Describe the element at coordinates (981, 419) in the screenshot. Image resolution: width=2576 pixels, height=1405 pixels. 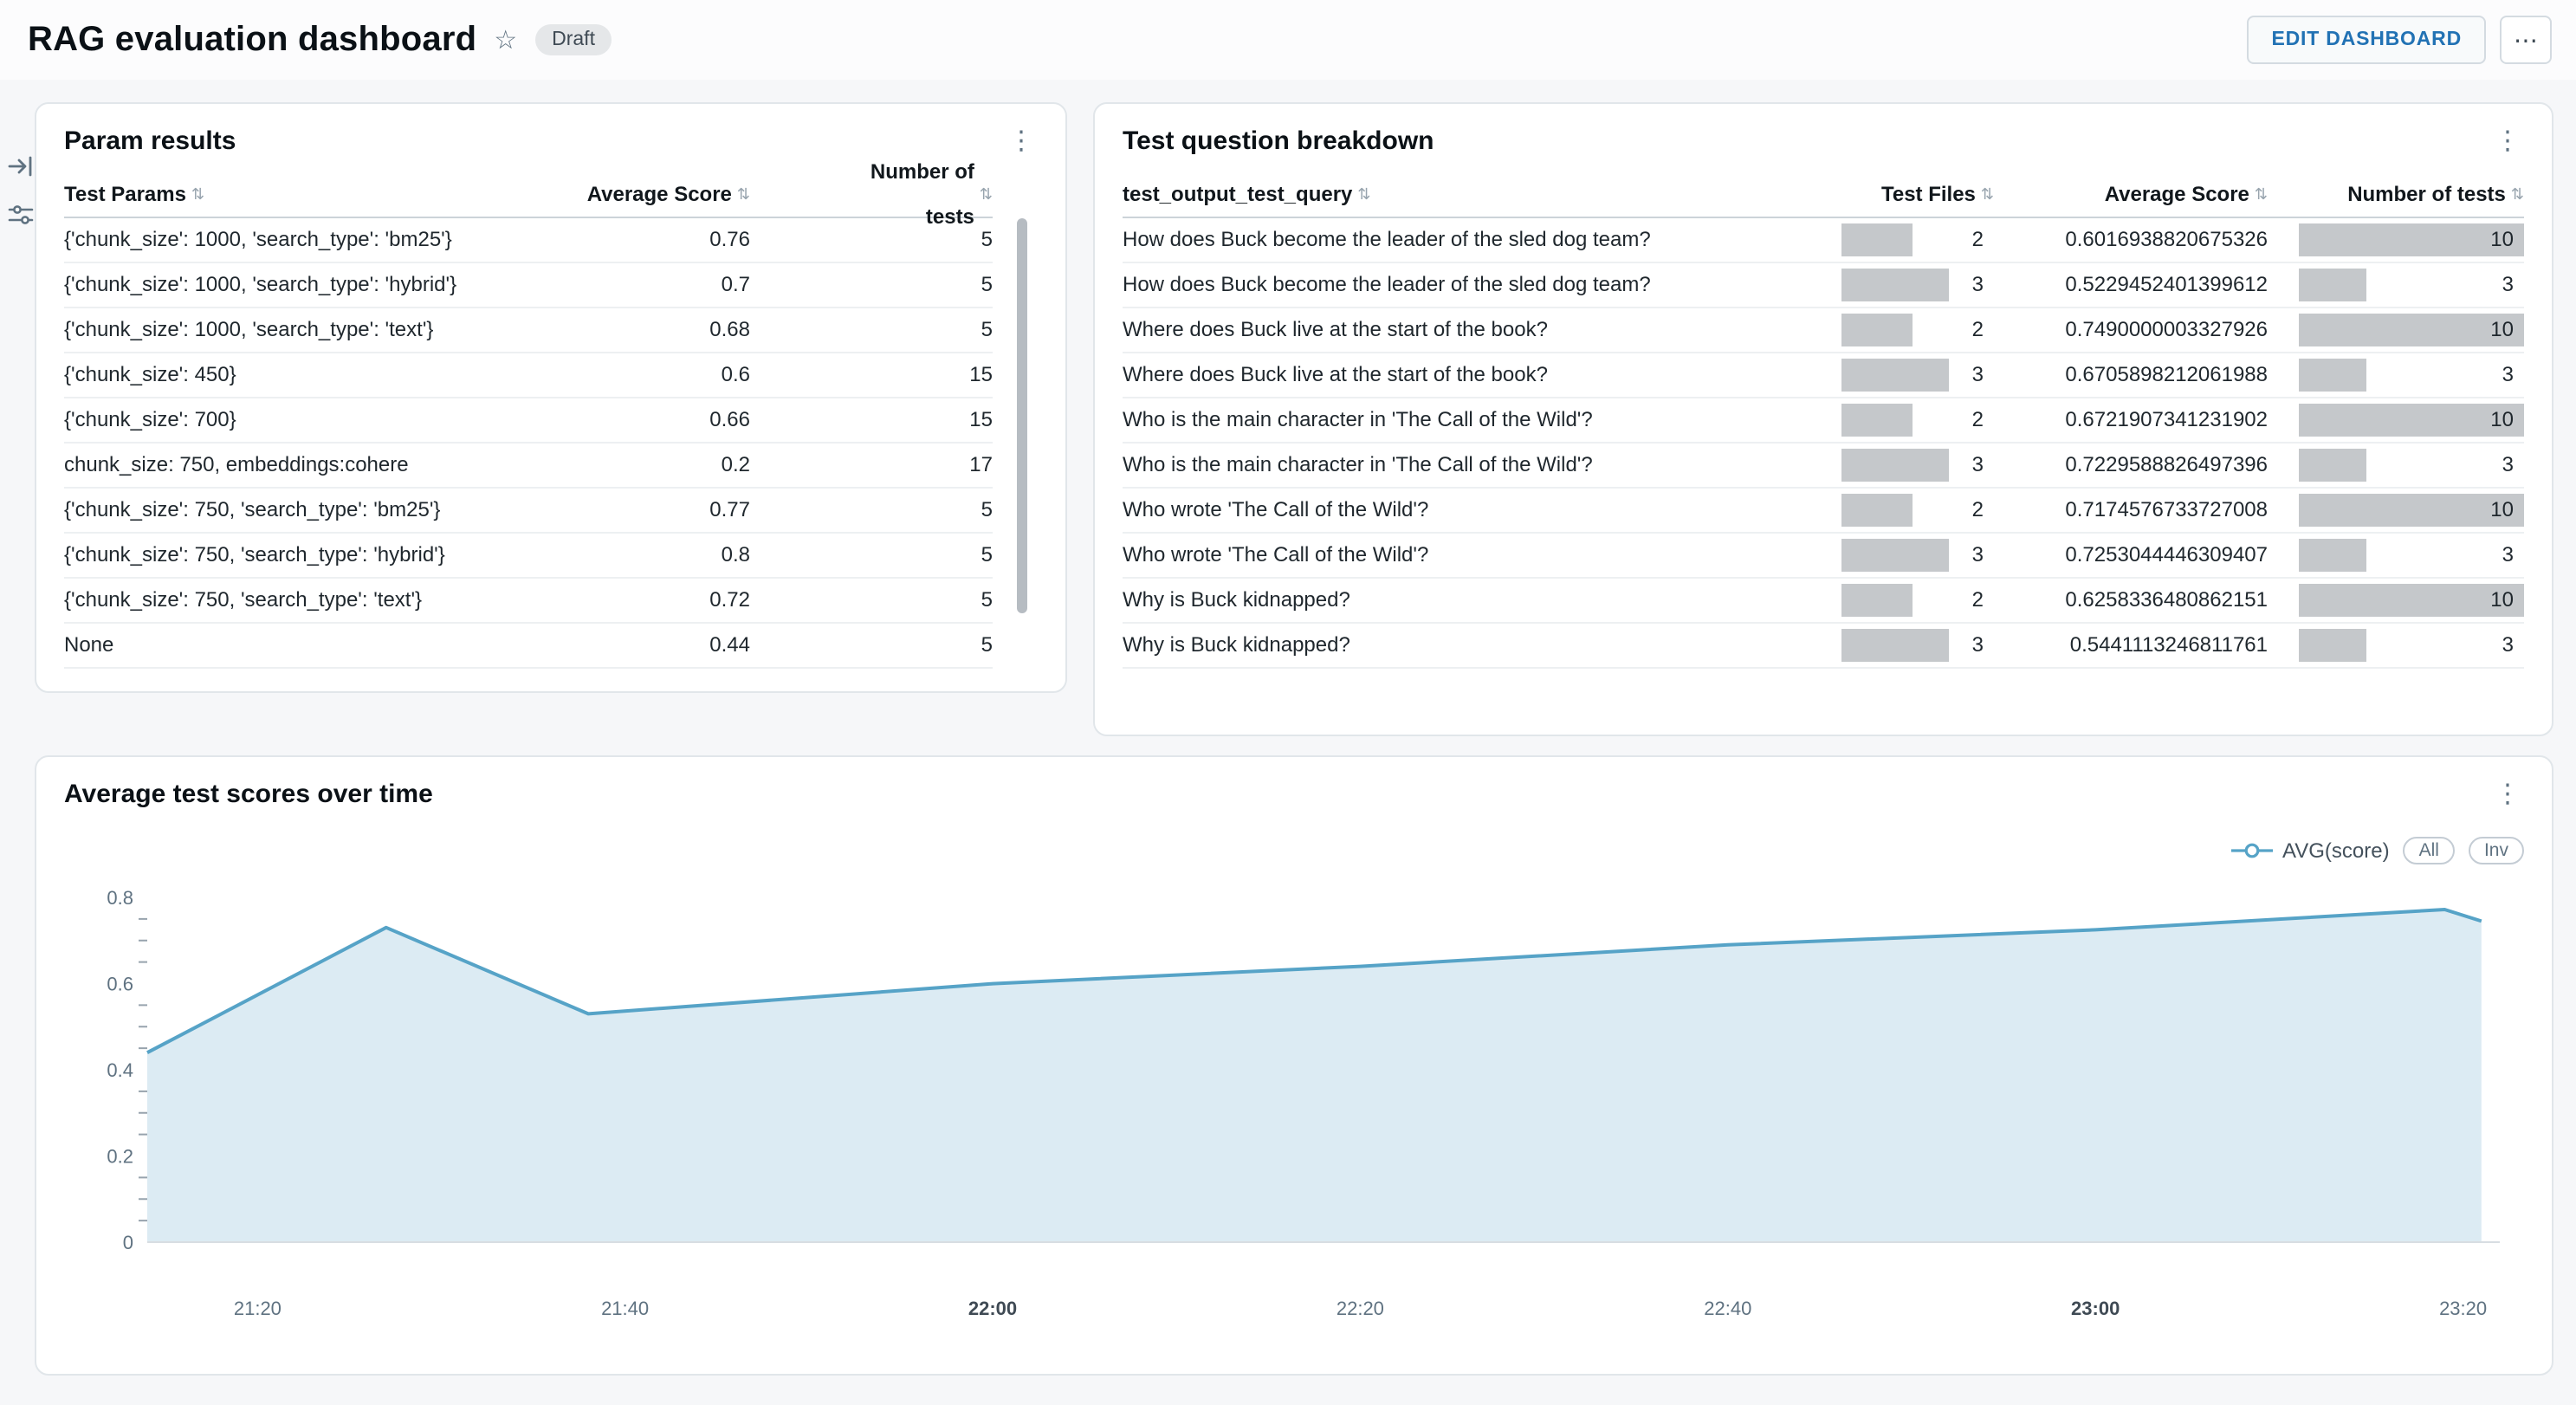
I see `cell-number-of-tests: 15` at that location.